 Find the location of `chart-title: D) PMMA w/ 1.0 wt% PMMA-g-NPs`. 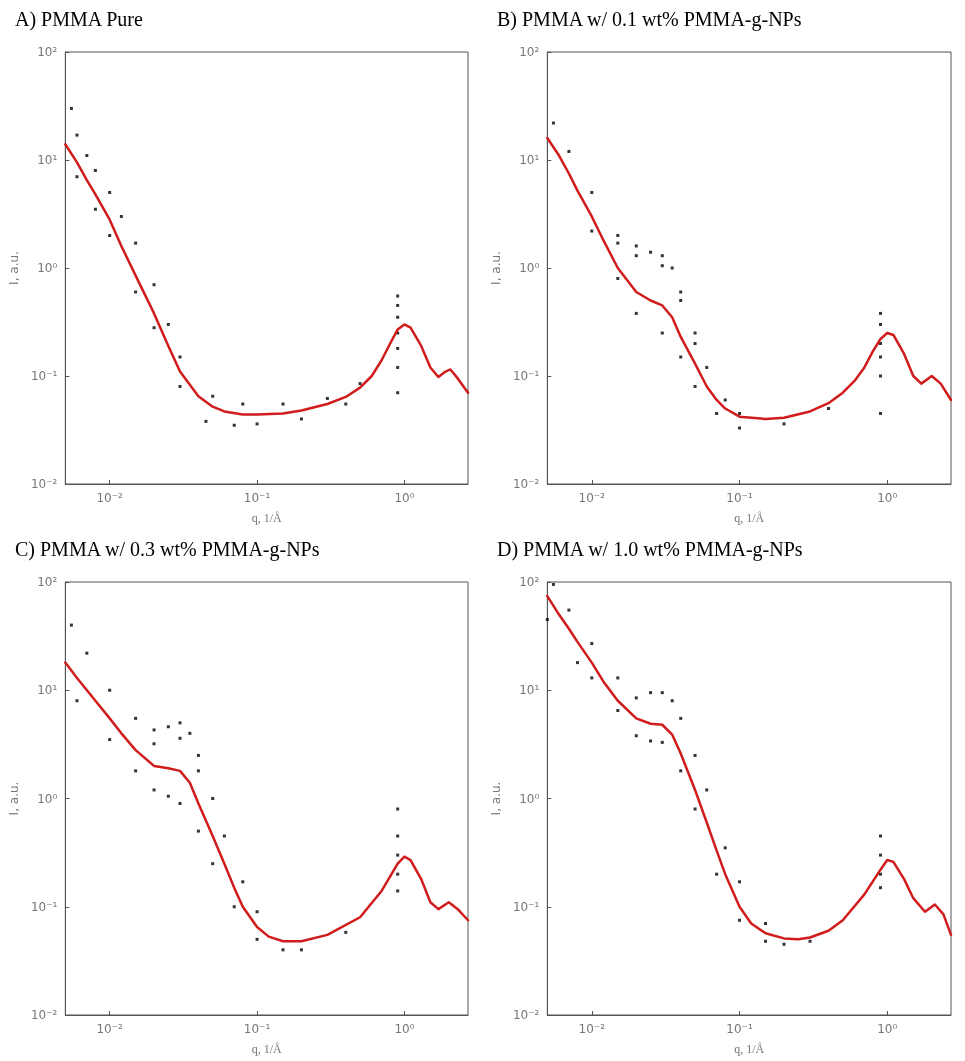

chart-title: D) PMMA w/ 1.0 wt% PMMA-g-NPs is located at coordinates (650, 549).